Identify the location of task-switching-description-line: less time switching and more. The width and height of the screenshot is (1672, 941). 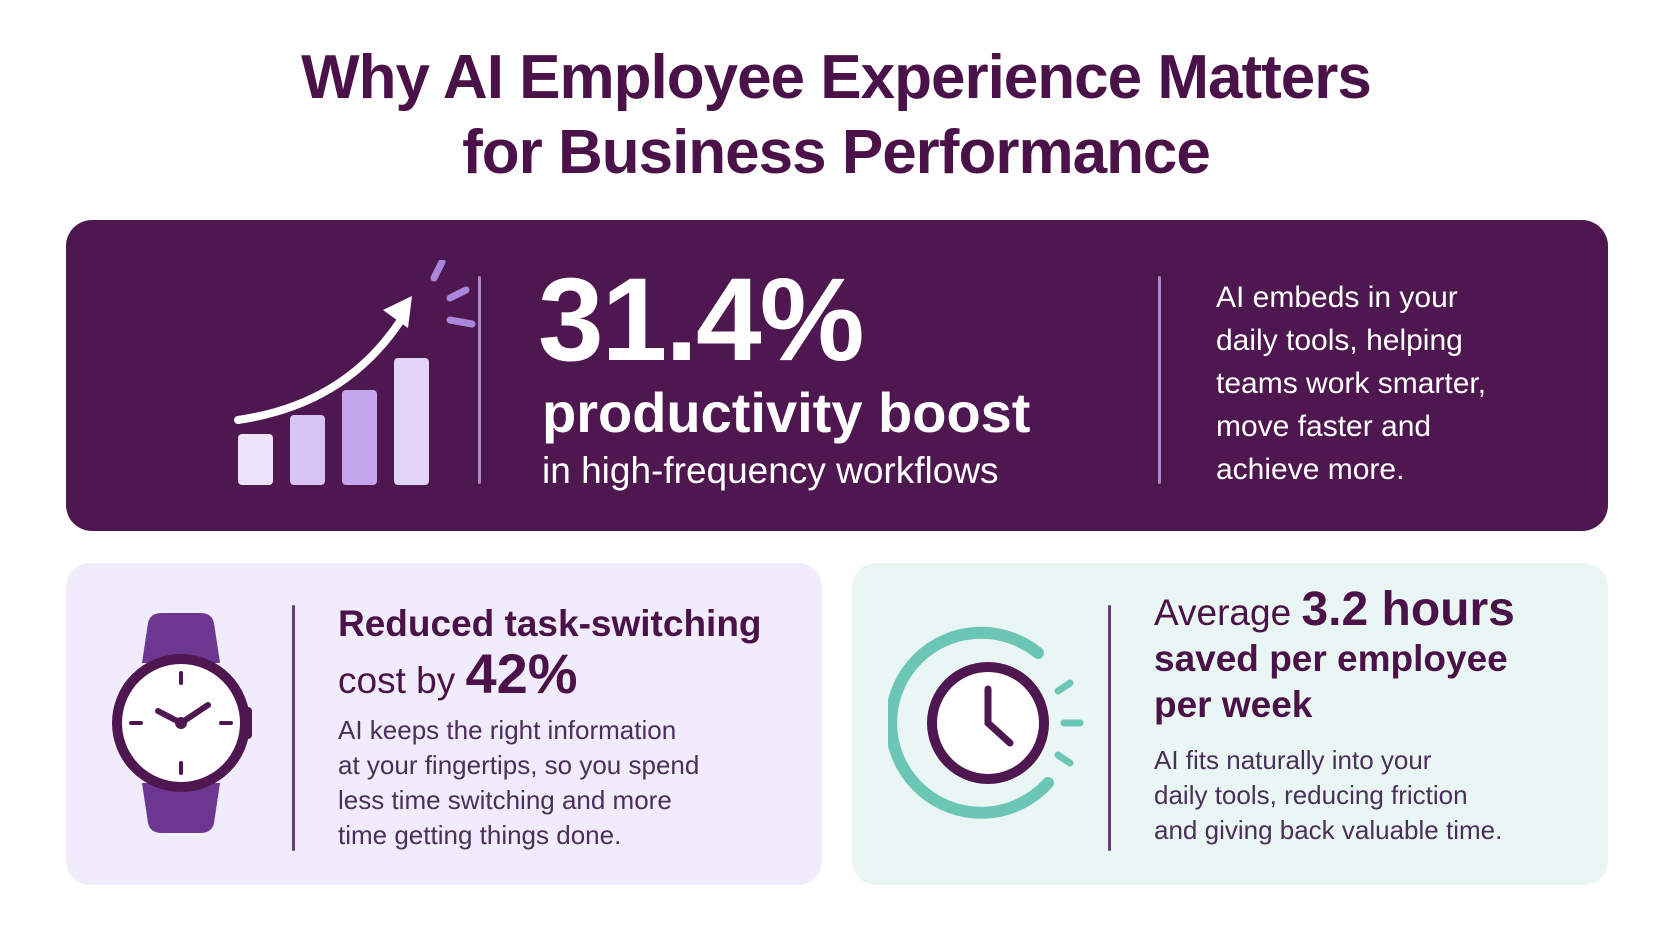
(505, 800).